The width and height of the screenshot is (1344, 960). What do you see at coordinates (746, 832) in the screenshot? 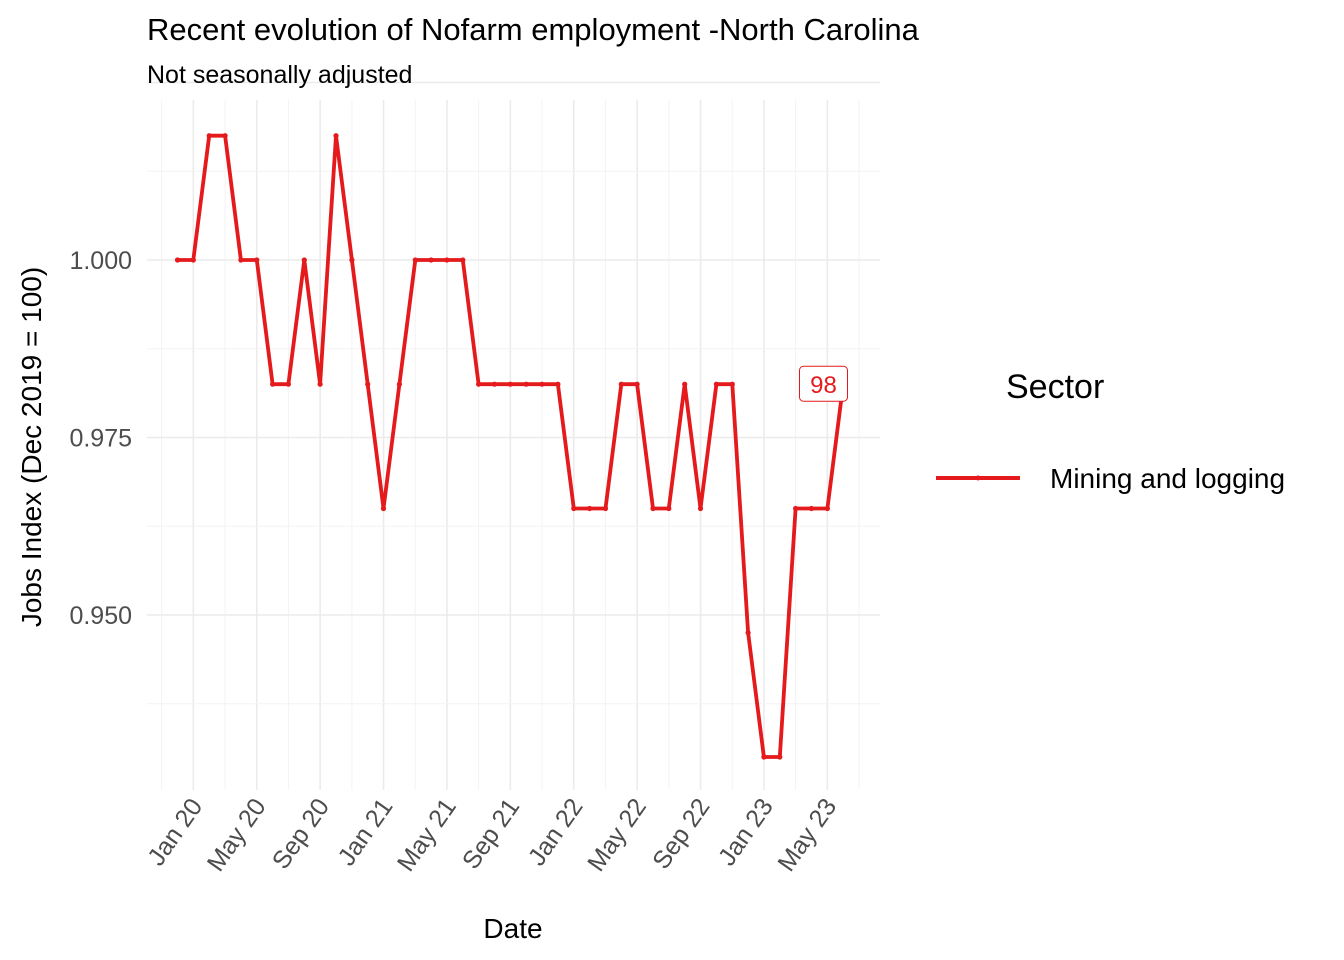
I see `x-tick-label: Jan 23` at bounding box center [746, 832].